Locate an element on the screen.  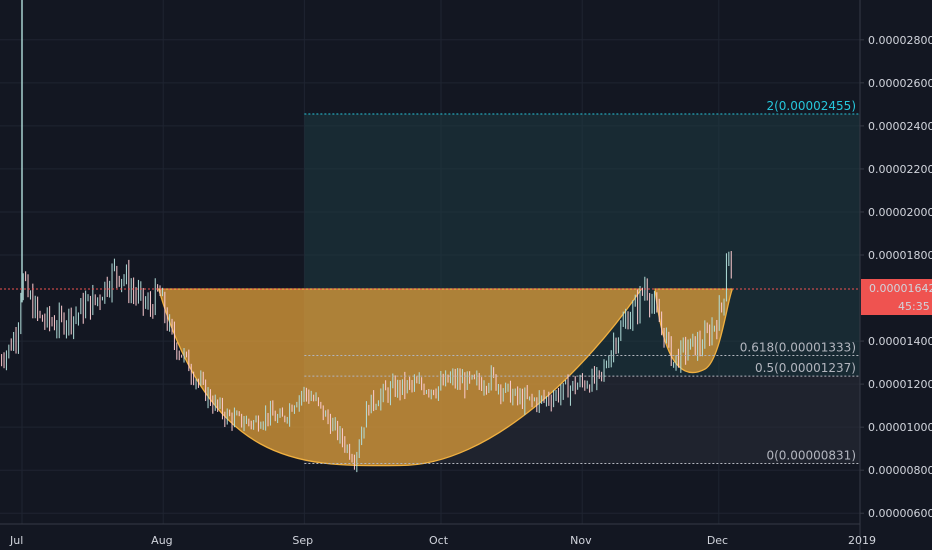
y-tick-label: 0.00001800 is located at coordinates (900, 255).